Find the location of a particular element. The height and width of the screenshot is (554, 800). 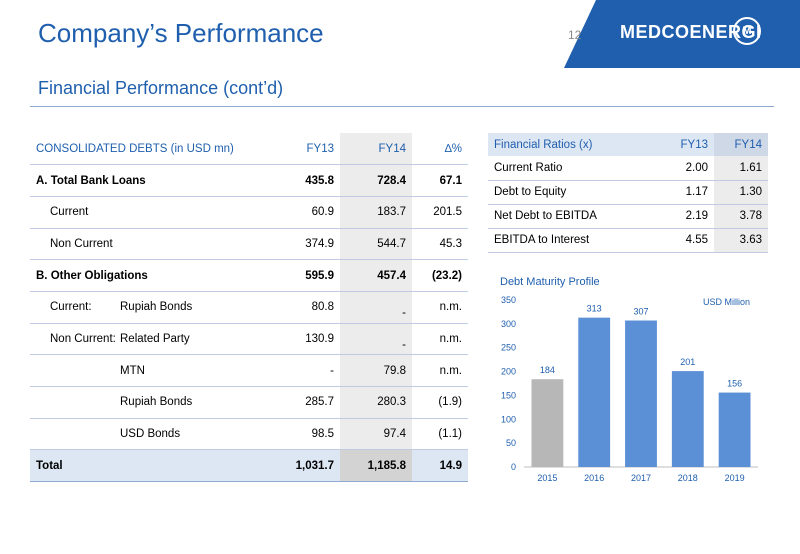

bar-2019 is located at coordinates (734, 429).